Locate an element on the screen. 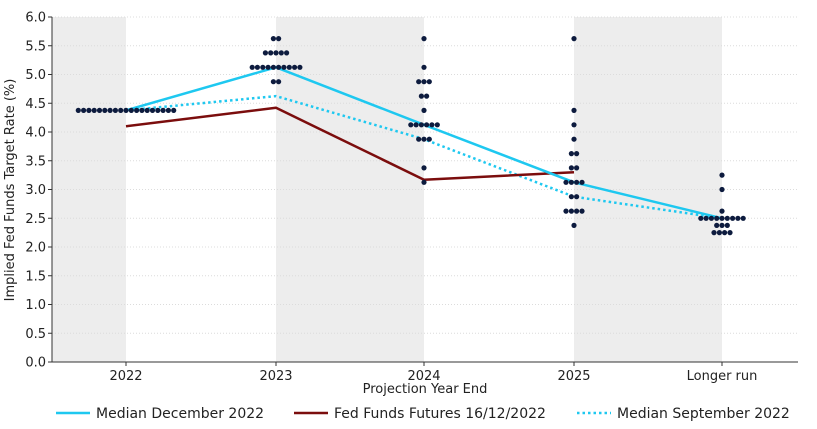  shaded-band is located at coordinates (648, 189).